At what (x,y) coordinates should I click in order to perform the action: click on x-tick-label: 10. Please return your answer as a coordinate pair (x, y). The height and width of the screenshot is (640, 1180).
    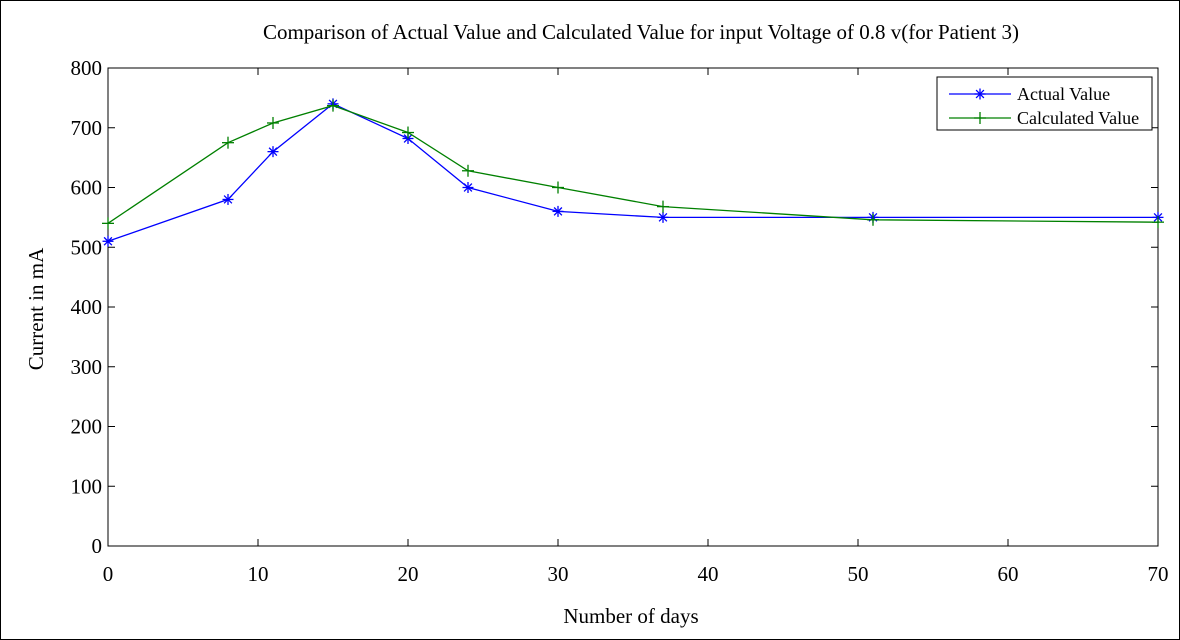
    Looking at the image, I should click on (258, 574).